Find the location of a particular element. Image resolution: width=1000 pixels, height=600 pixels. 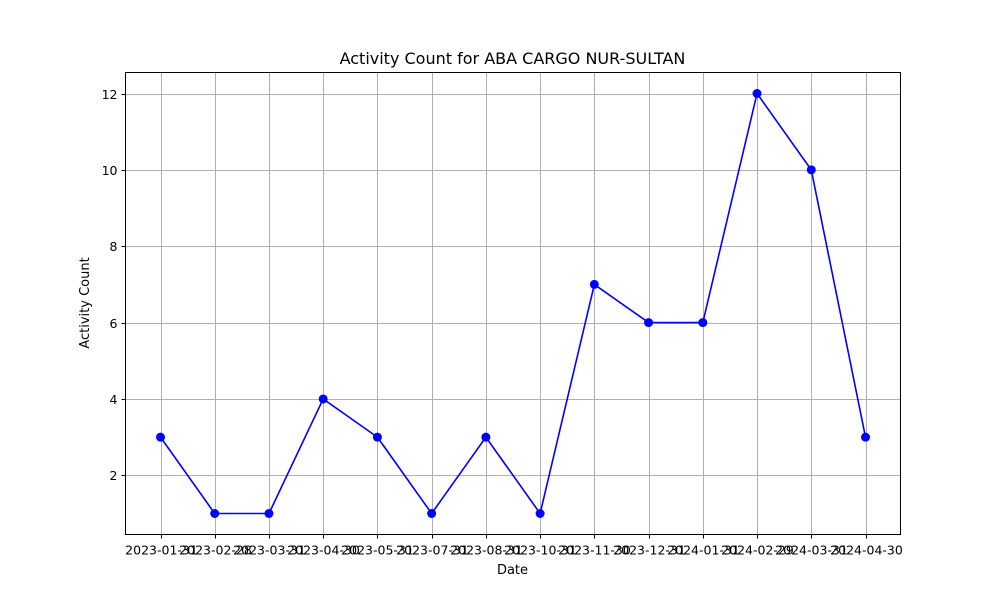

y-tick-label: 12 is located at coordinates (110, 94).